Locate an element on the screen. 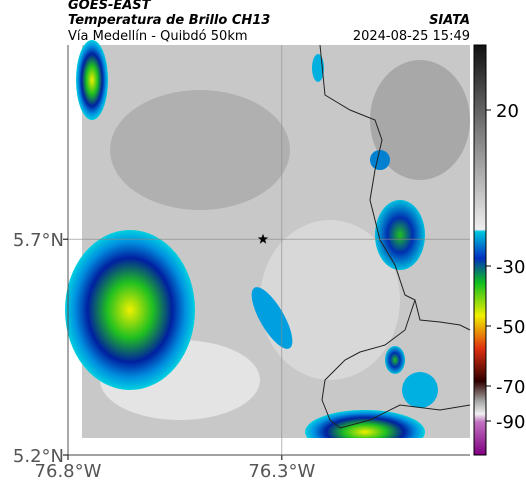 The height and width of the screenshot is (495, 526). location-marker is located at coordinates (263, 238).